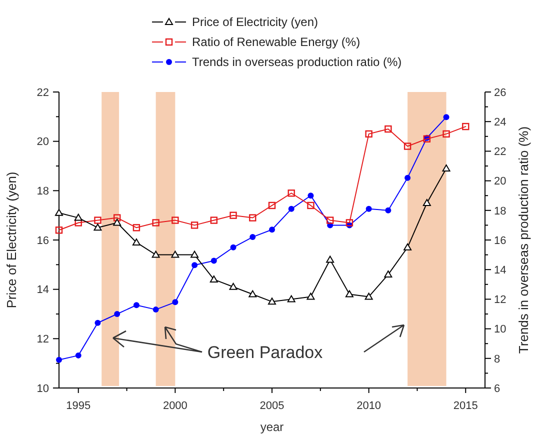 The width and height of the screenshot is (542, 436). What do you see at coordinates (500, 270) in the screenshot?
I see `y2-tick-label: 14` at bounding box center [500, 270].